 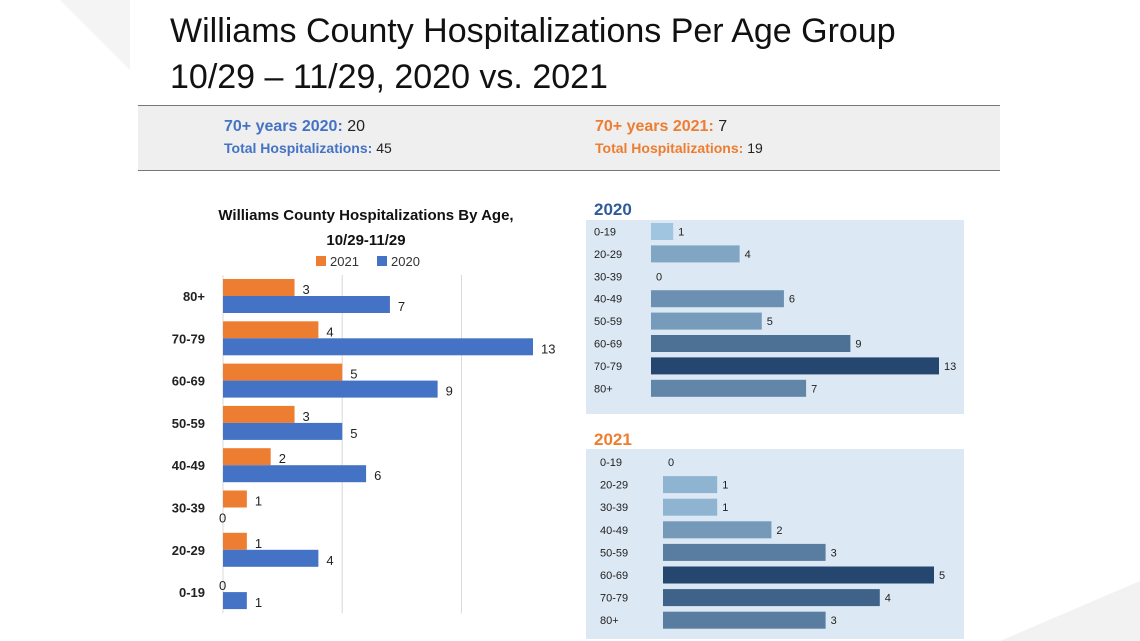 What do you see at coordinates (1070, 611) in the screenshot?
I see `decorative-corner-bottom-right` at bounding box center [1070, 611].